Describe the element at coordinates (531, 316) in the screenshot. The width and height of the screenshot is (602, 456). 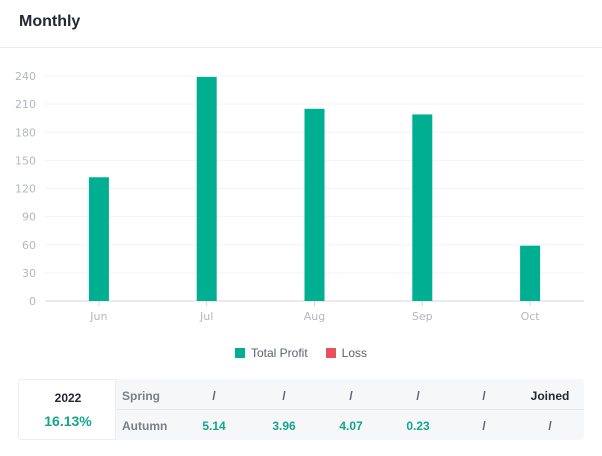
I see `x-tick-label: Oct` at that location.